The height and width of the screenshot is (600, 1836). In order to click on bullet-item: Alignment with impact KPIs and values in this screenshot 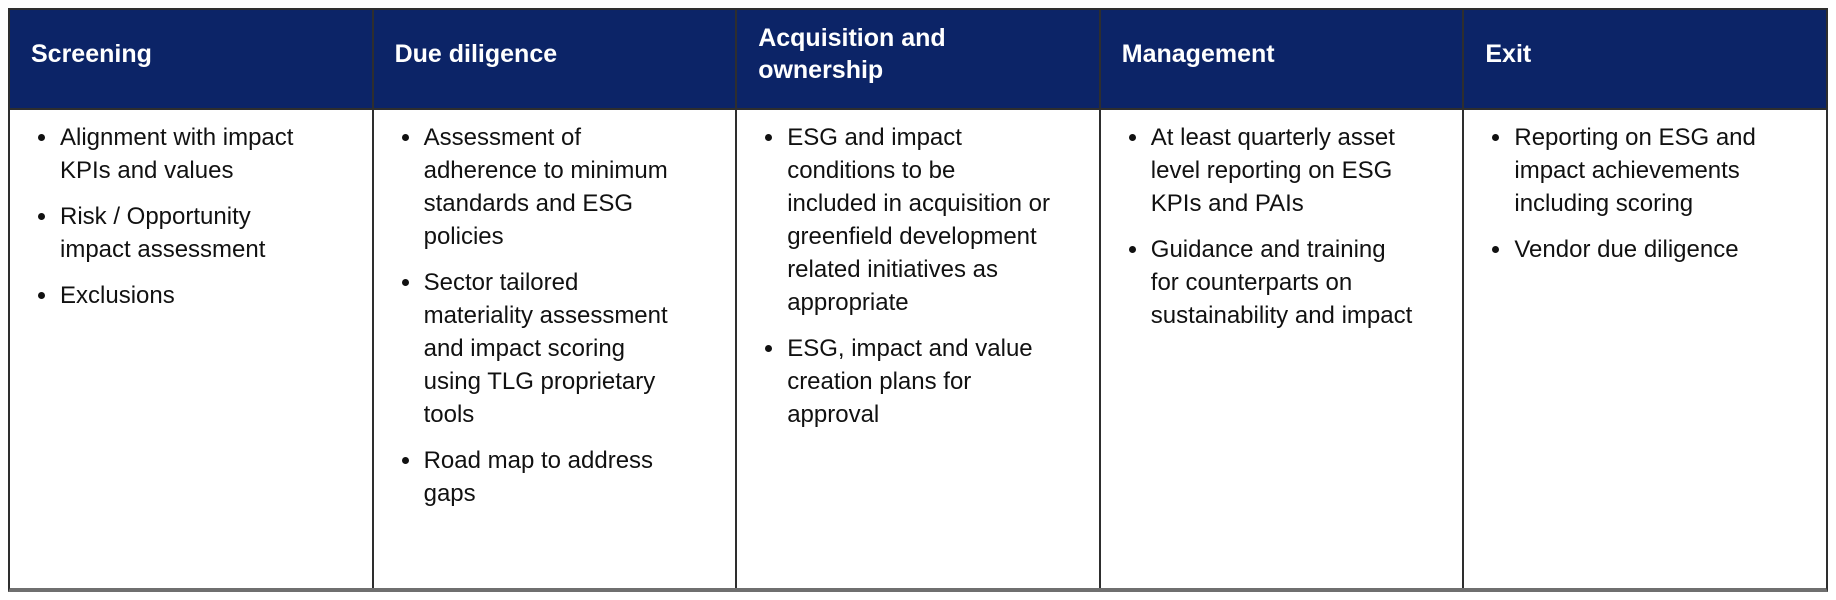, I will do `click(191, 154)`.